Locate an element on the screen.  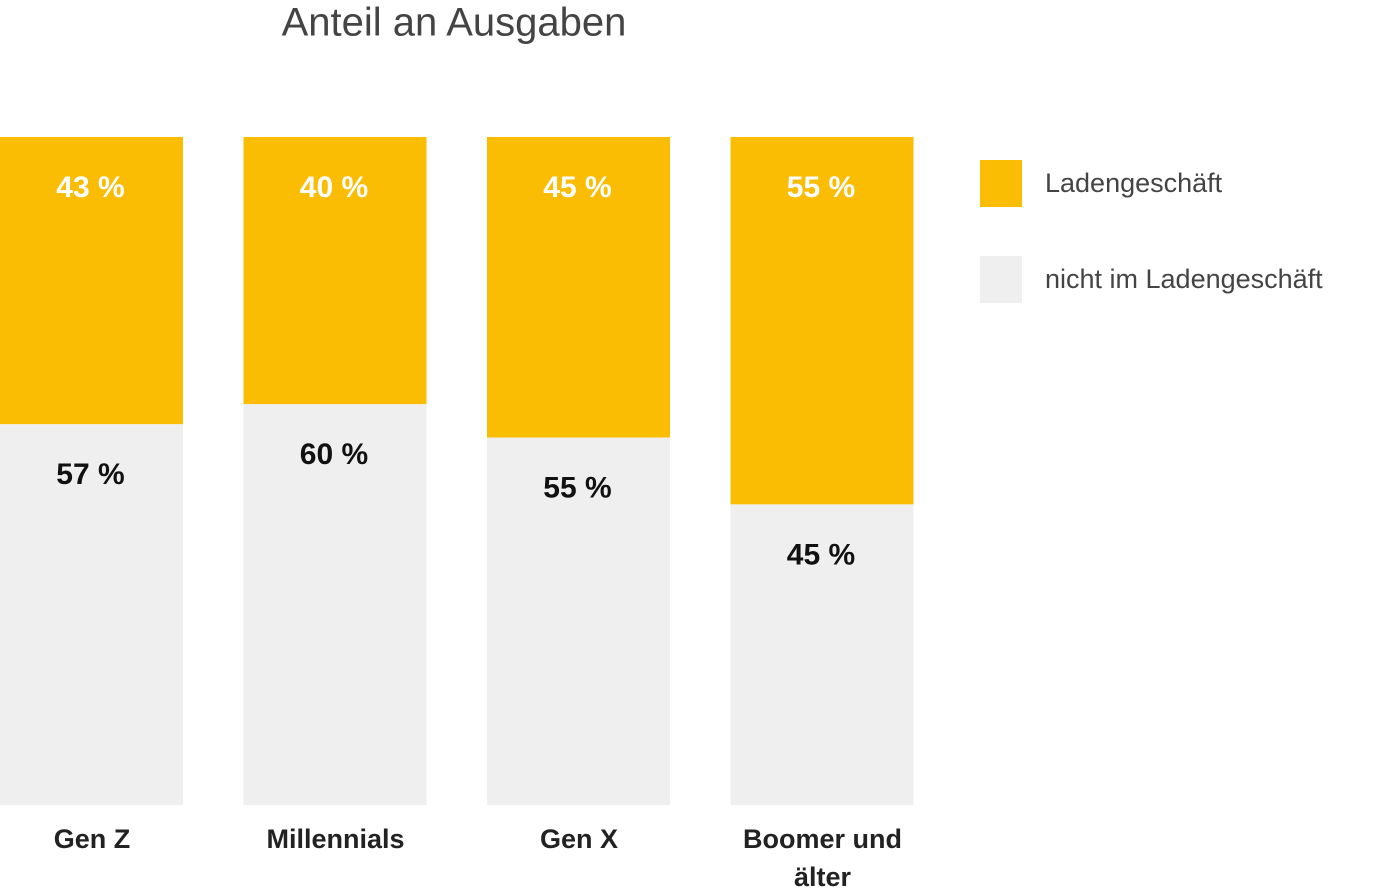
x-tick-label: Millennials is located at coordinates (335, 839).